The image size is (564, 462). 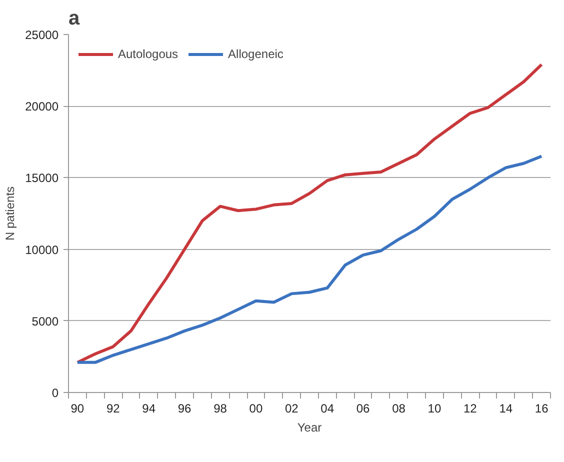 What do you see at coordinates (42, 107) in the screenshot?
I see `y-tick-label: 20000` at bounding box center [42, 107].